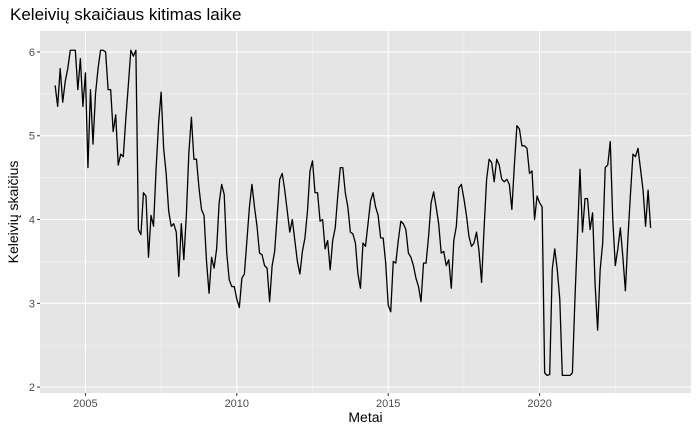 The height and width of the screenshot is (432, 700). I want to click on x-axis-title: Metai, so click(365, 417).